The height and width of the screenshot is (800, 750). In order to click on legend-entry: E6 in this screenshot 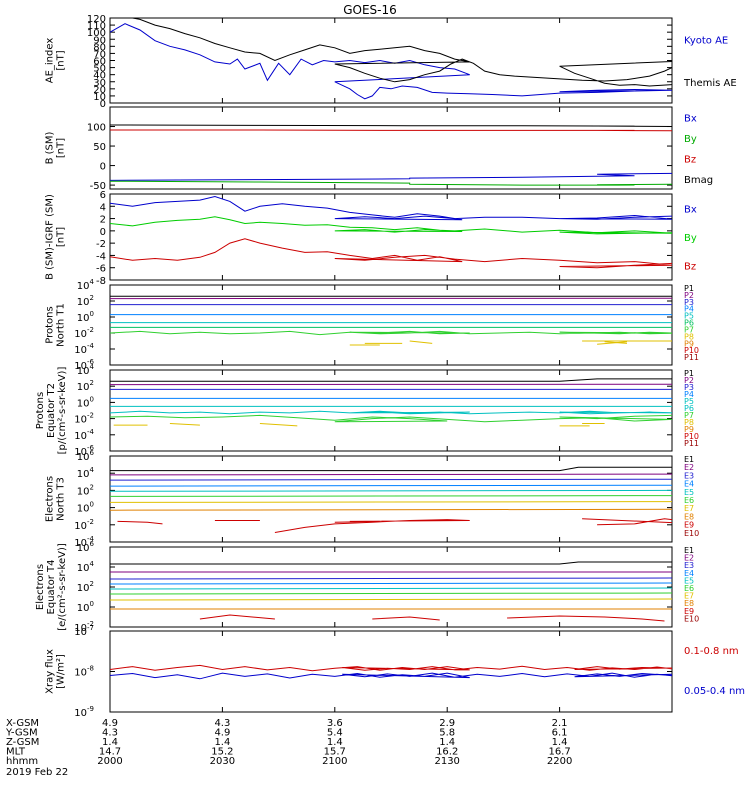, I will do `click(689, 588)`.